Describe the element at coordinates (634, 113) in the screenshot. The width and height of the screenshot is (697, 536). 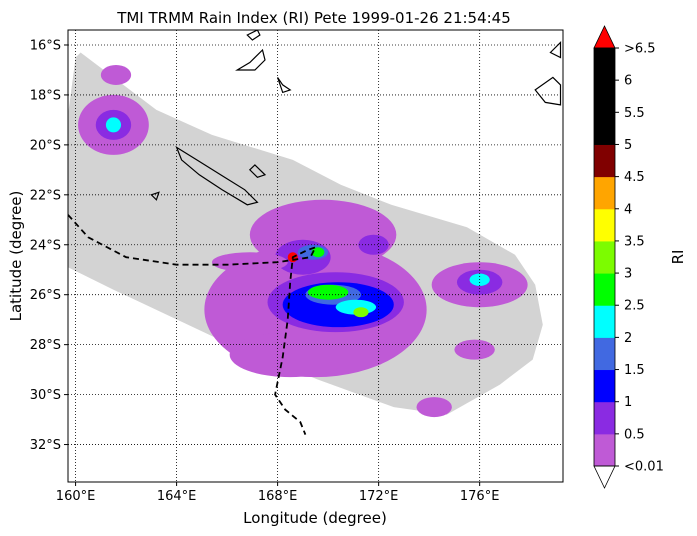
I see `colorbar-tick-label: 5.5` at that location.